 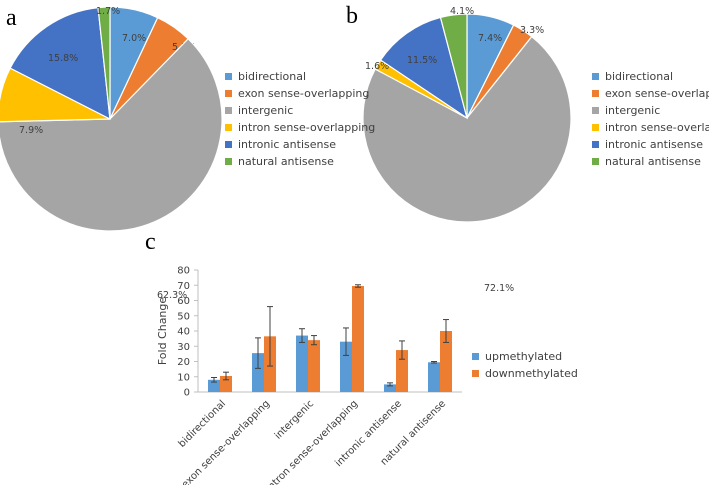 What do you see at coordinates (462, 11) in the screenshot?
I see `pie-b-slice-label-5: 4.1%` at bounding box center [462, 11].